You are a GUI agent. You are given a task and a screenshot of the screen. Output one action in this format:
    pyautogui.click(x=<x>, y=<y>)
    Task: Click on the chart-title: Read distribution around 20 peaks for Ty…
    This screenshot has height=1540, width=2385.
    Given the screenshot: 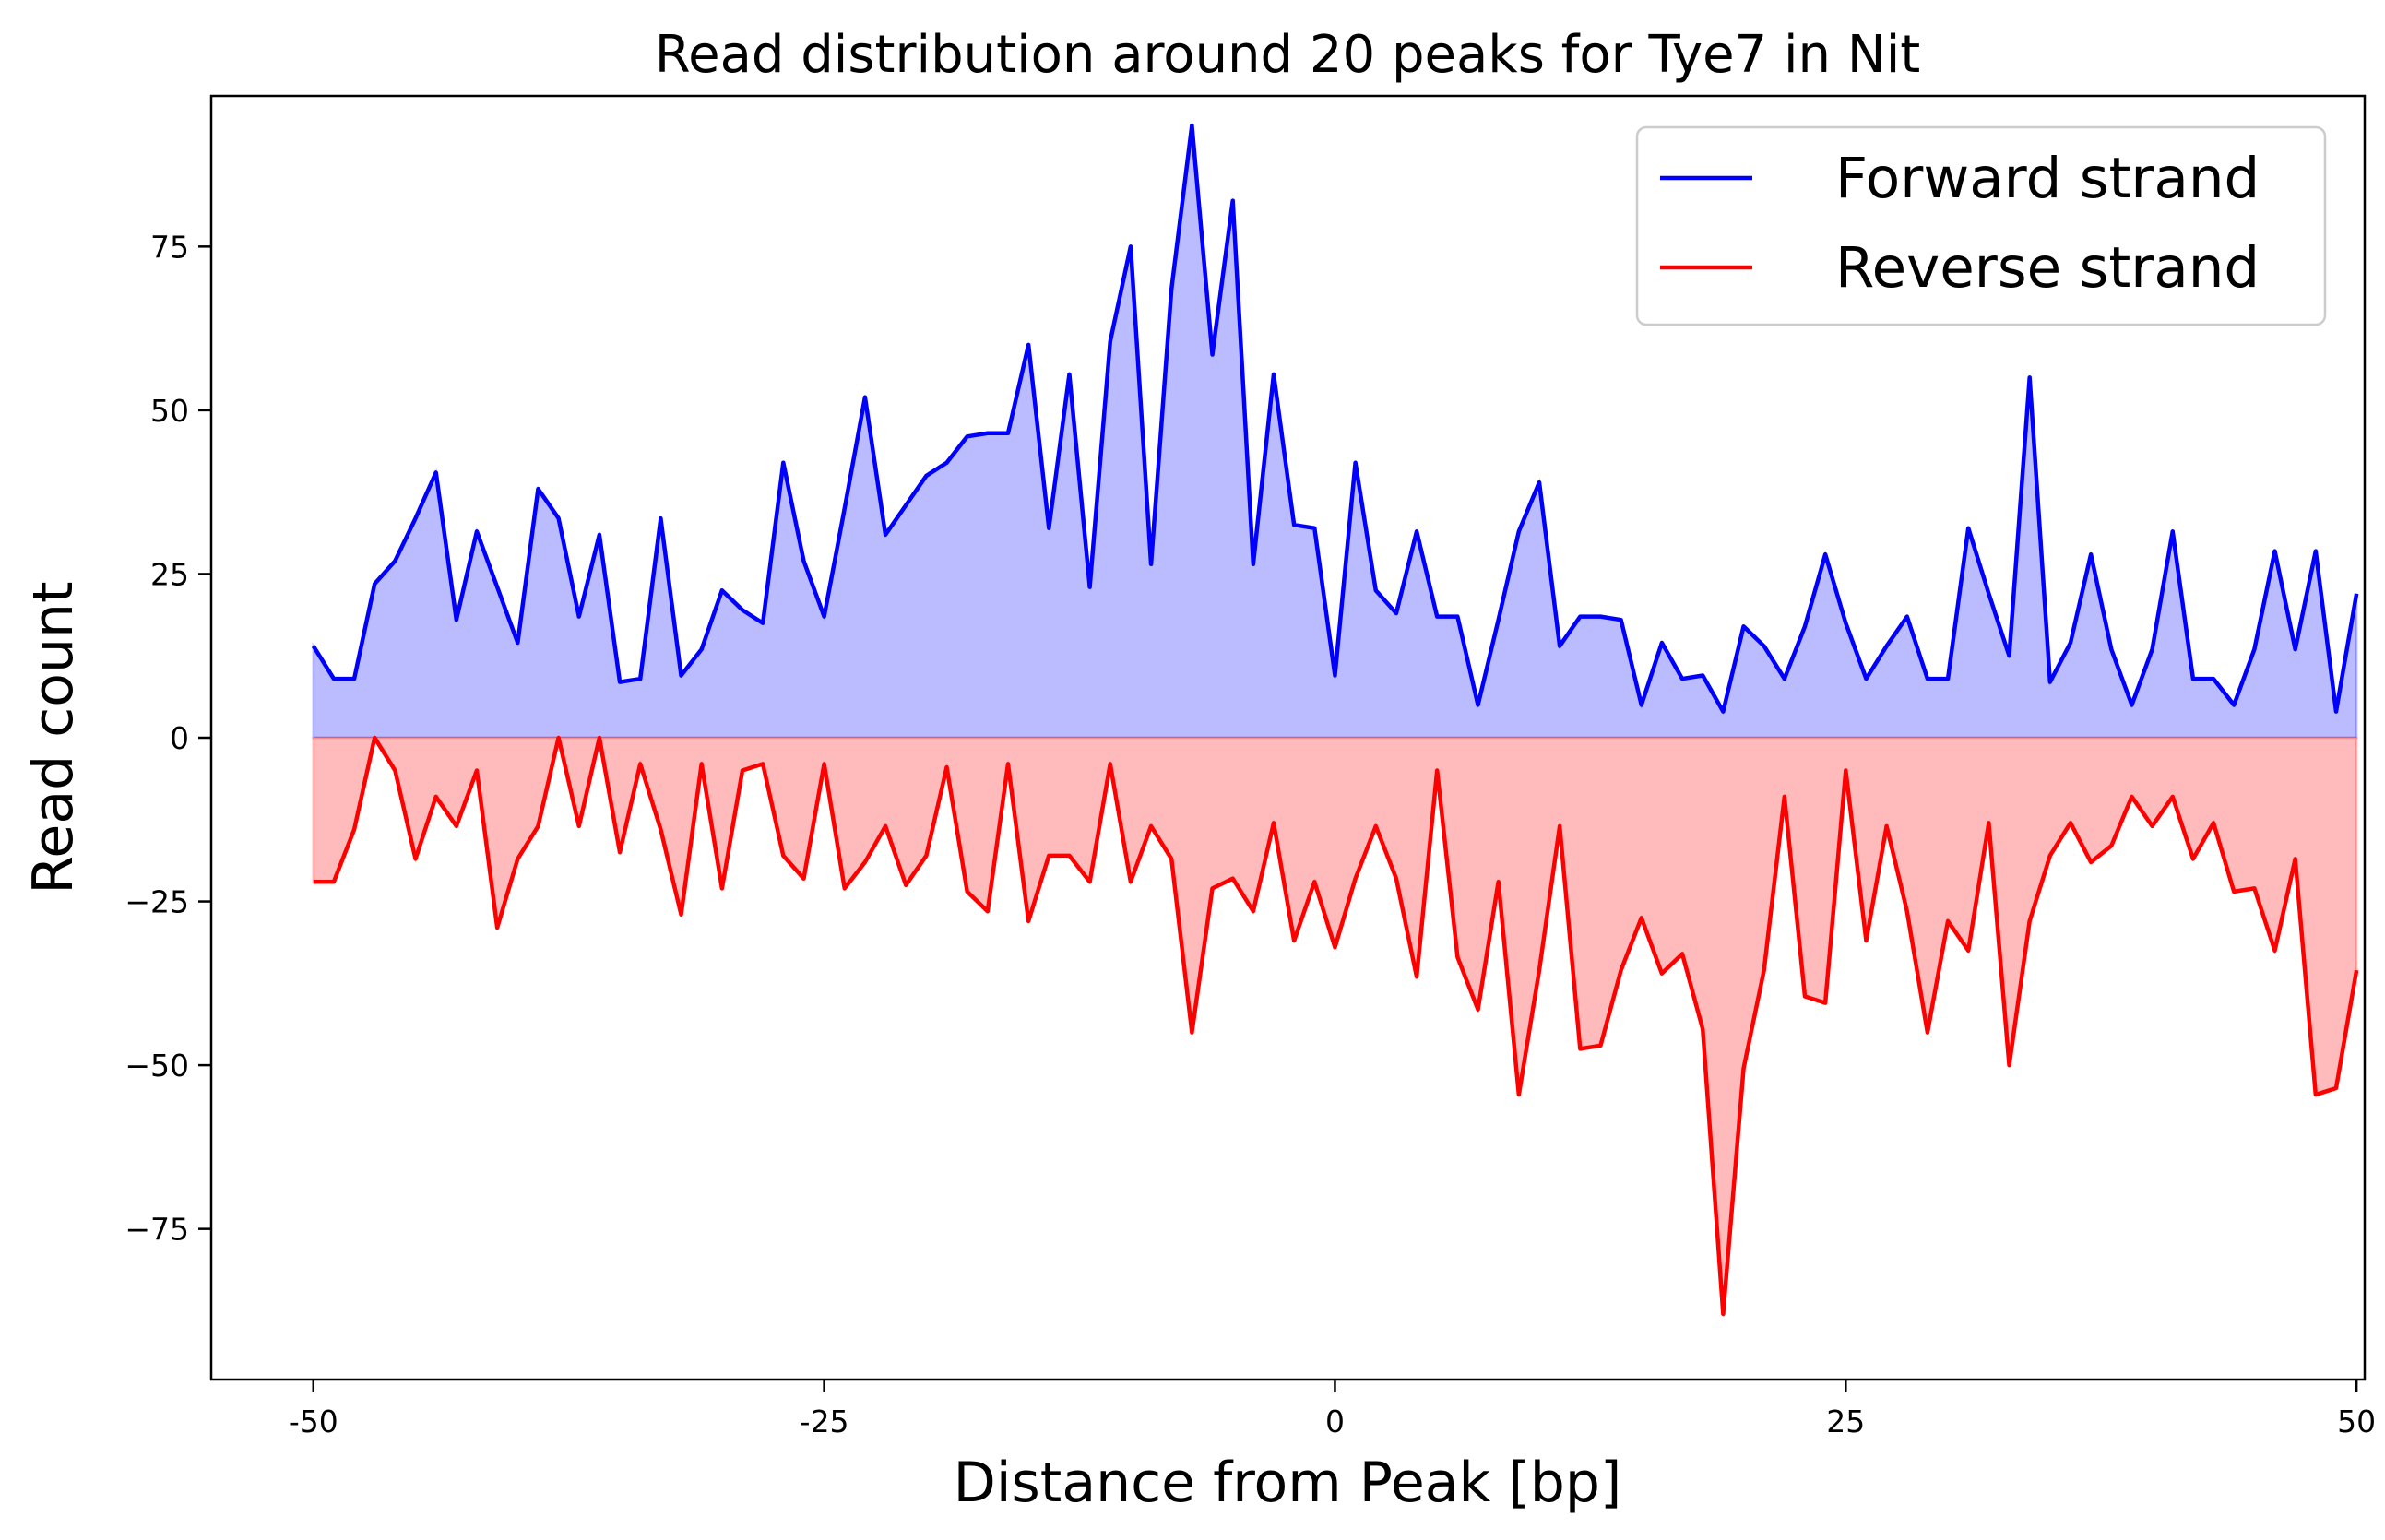 What is the action you would take?
    pyautogui.click(x=1288, y=55)
    